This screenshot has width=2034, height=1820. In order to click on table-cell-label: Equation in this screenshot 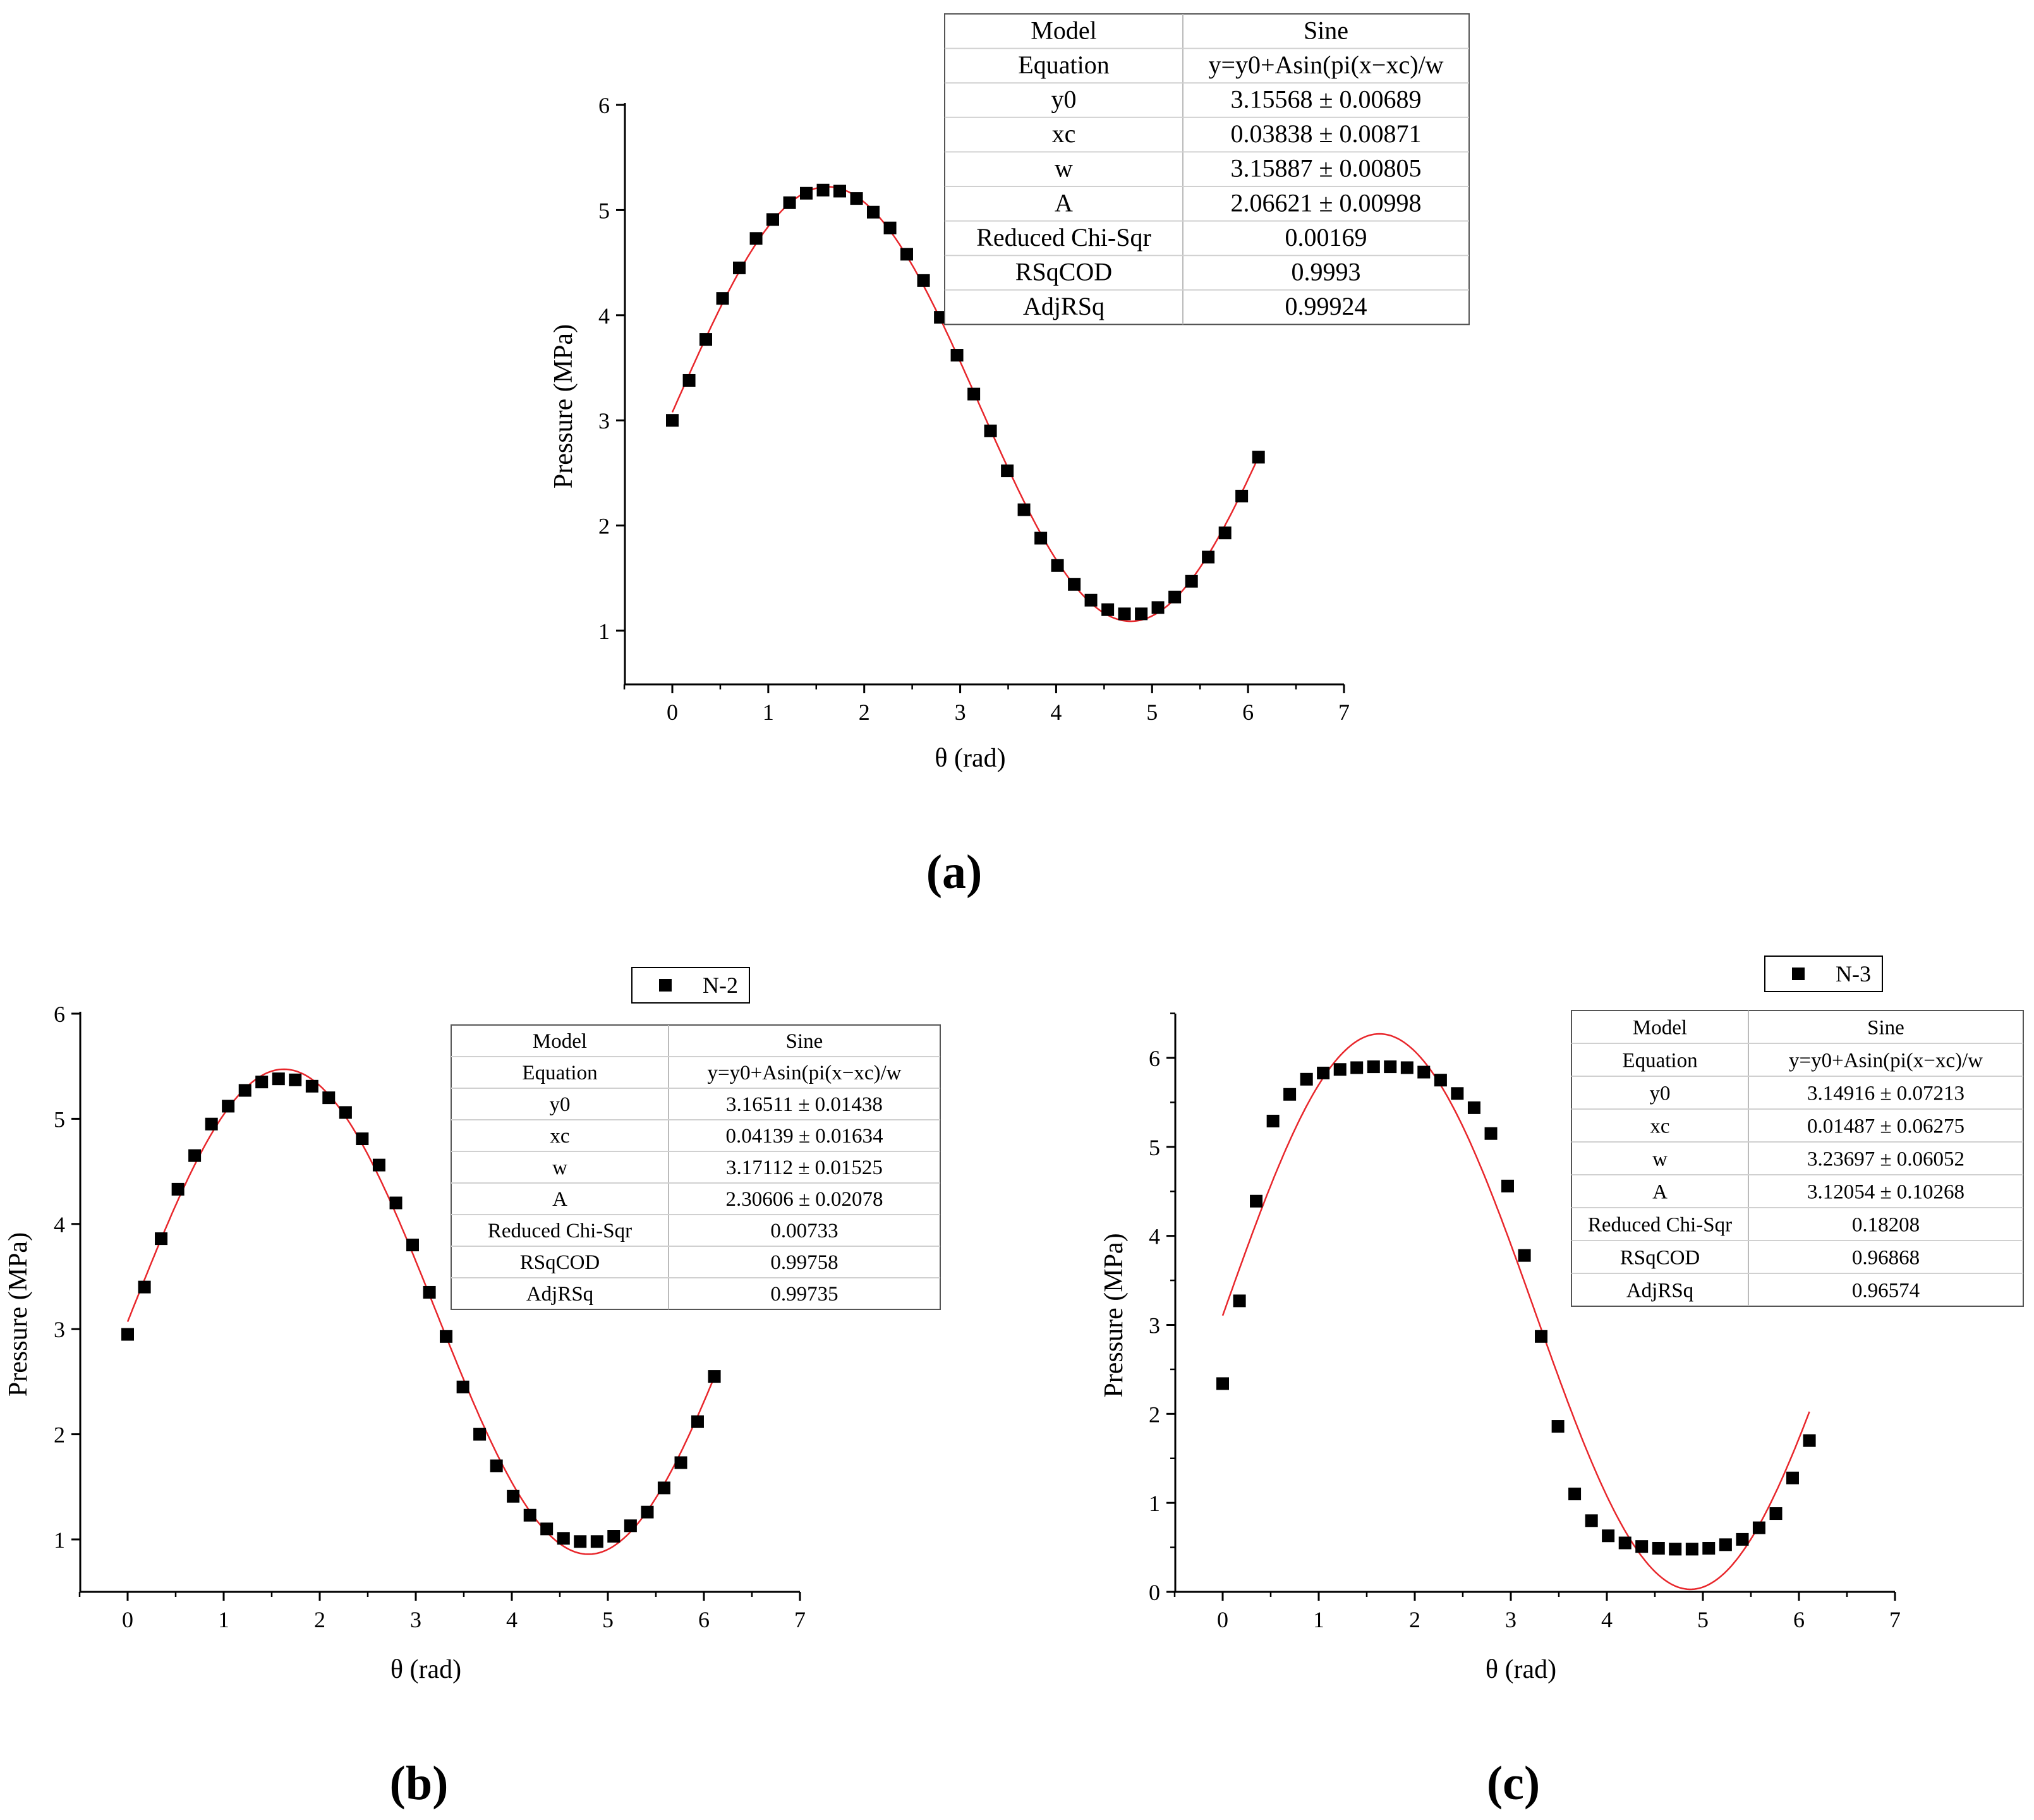, I will do `click(1659, 1060)`.